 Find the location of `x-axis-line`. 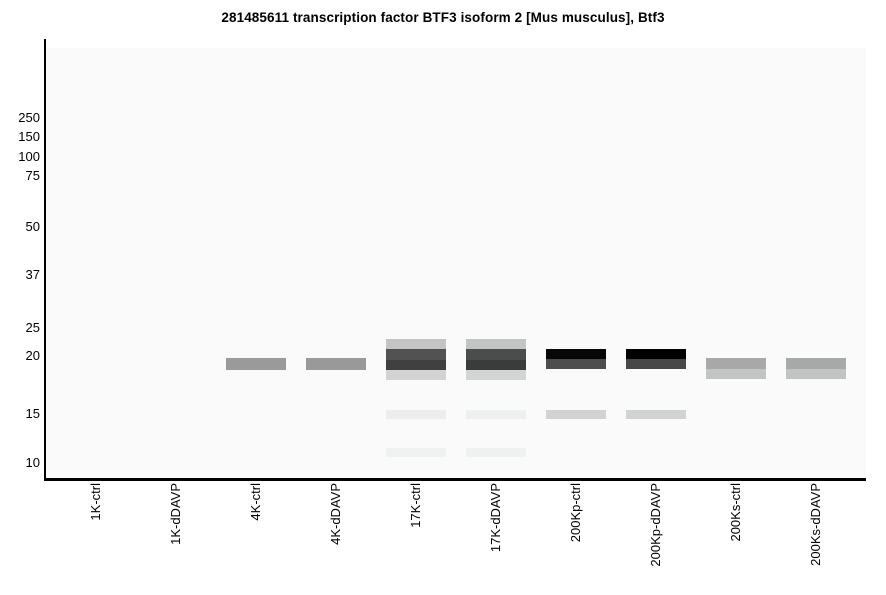

x-axis-line is located at coordinates (455, 479).